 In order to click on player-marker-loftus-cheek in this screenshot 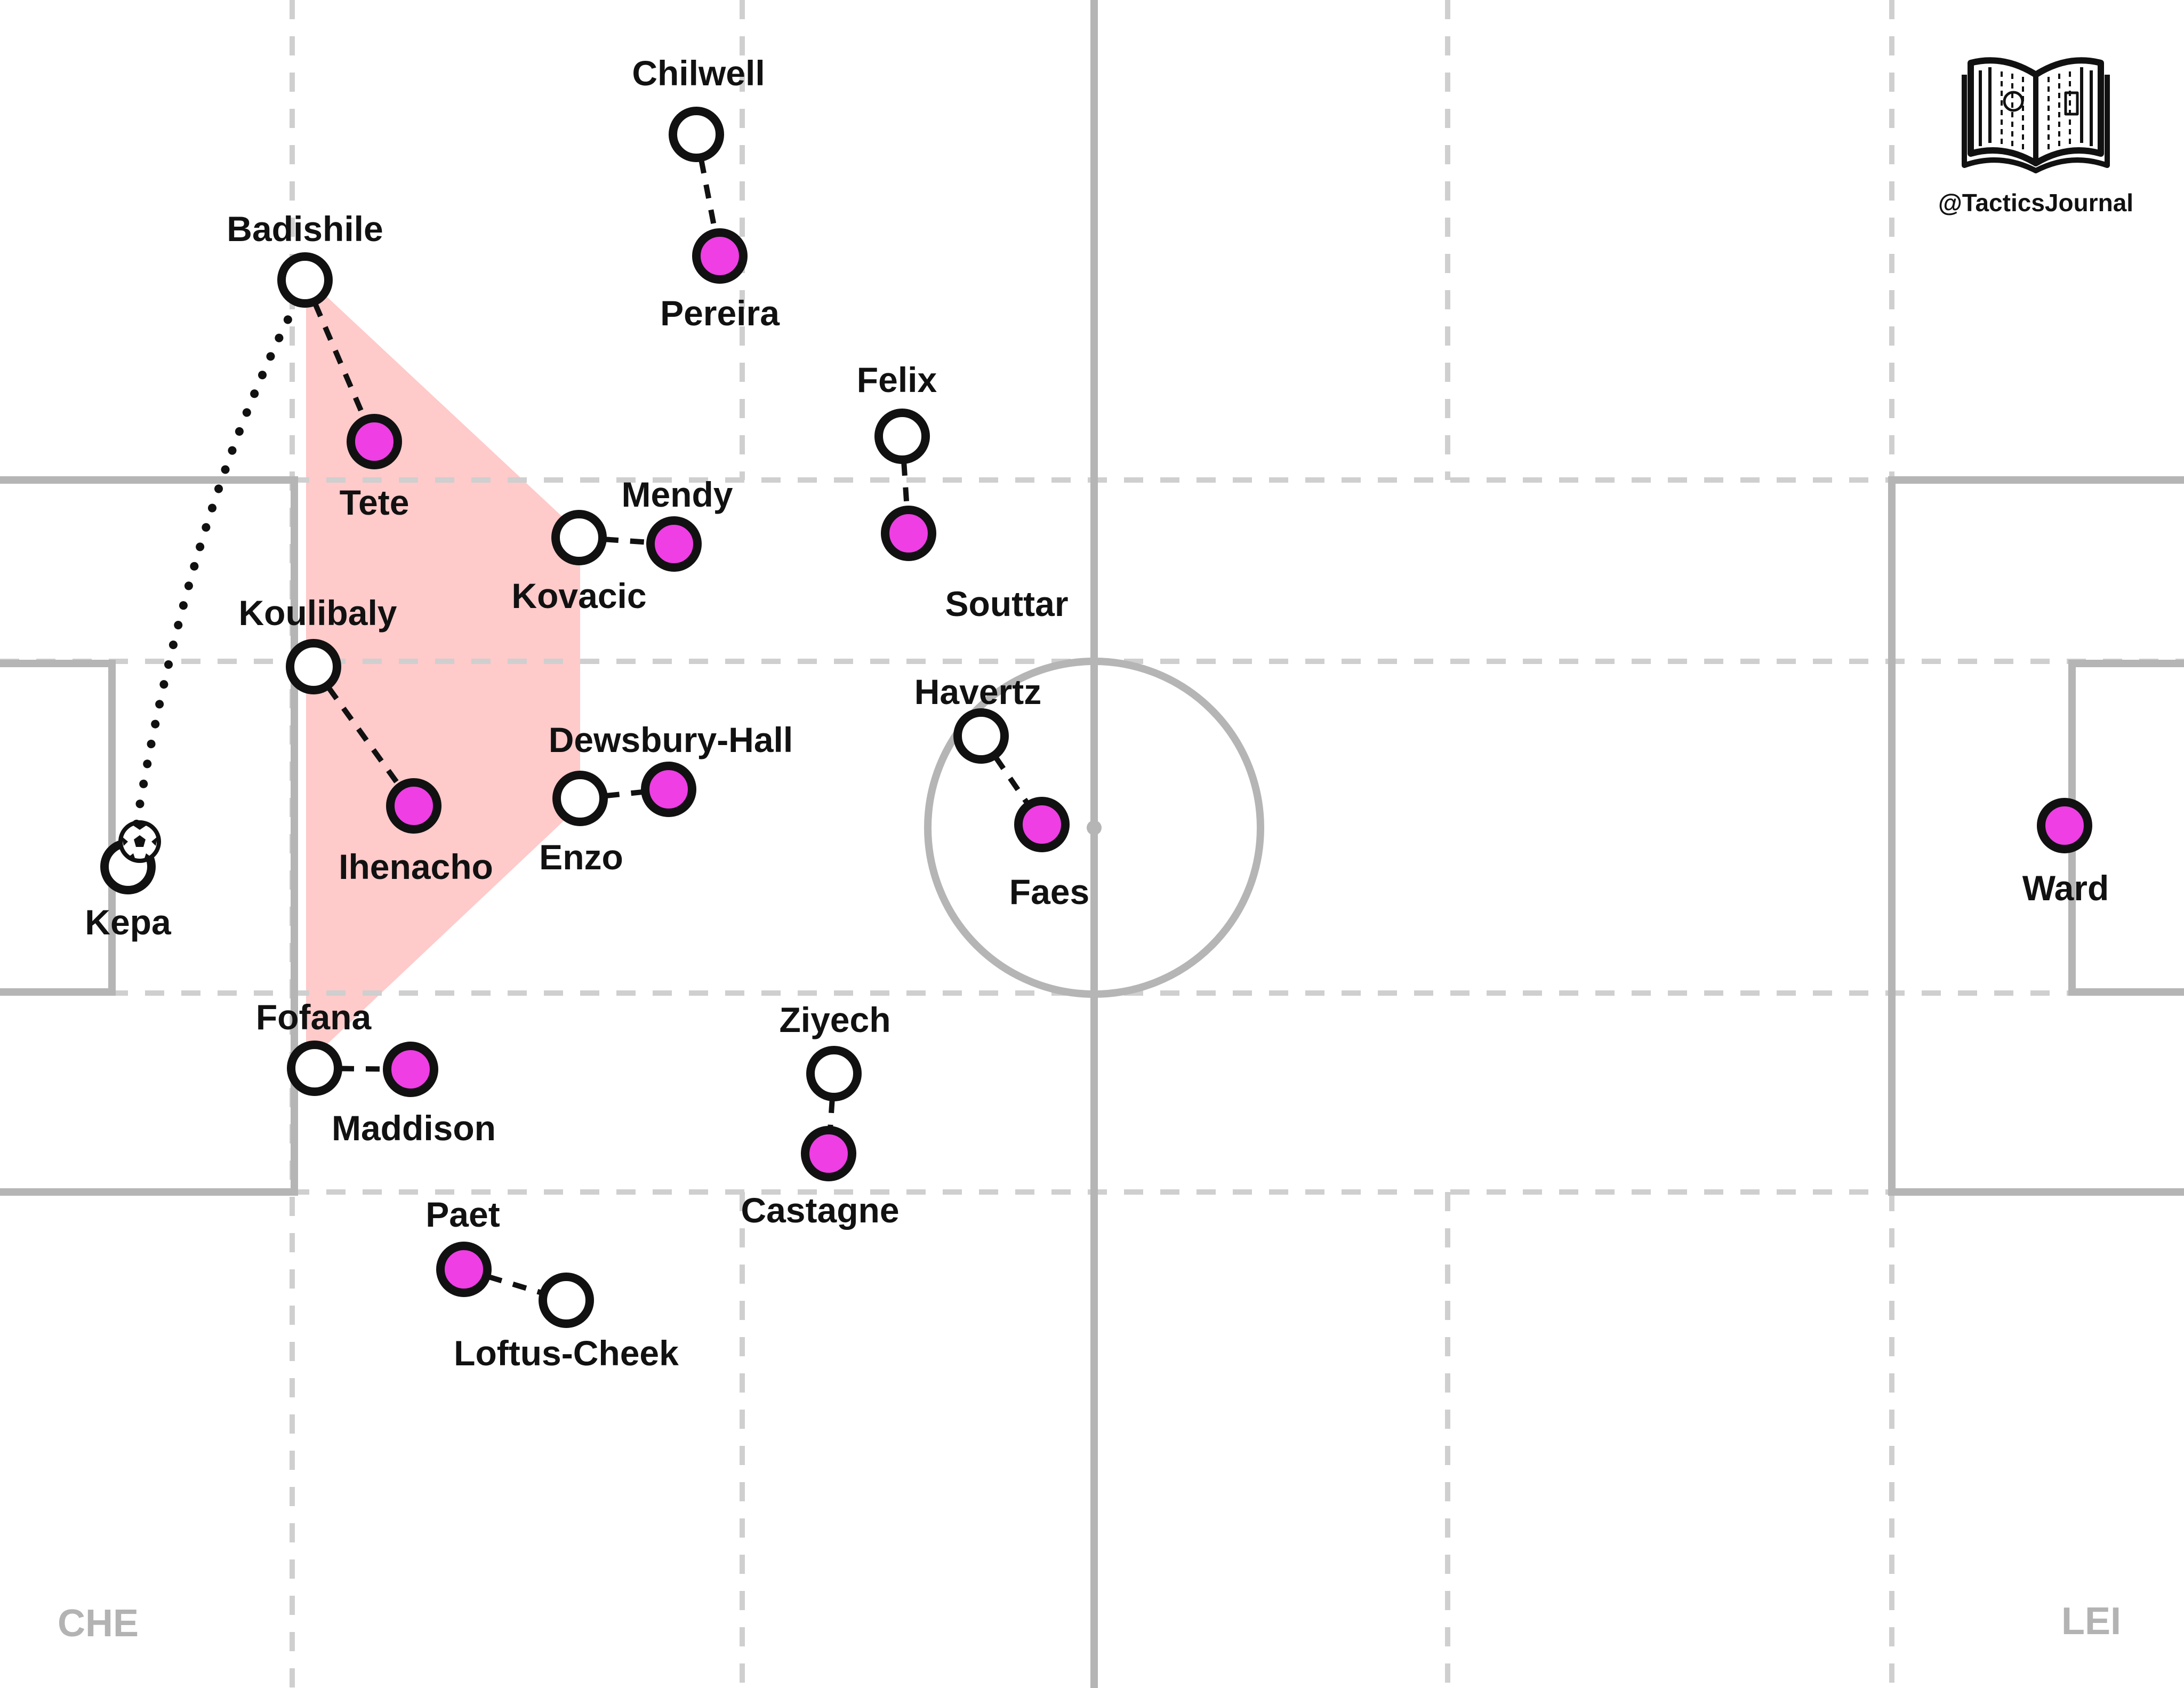, I will do `click(566, 1300)`.